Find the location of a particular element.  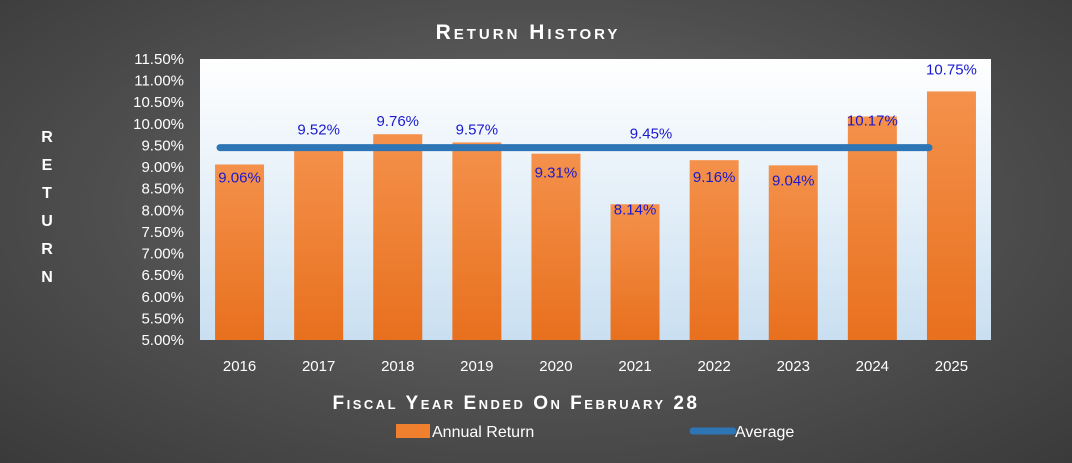

x-axis-label: Fiscal Year Ended On February 28 is located at coordinates (516, 403).